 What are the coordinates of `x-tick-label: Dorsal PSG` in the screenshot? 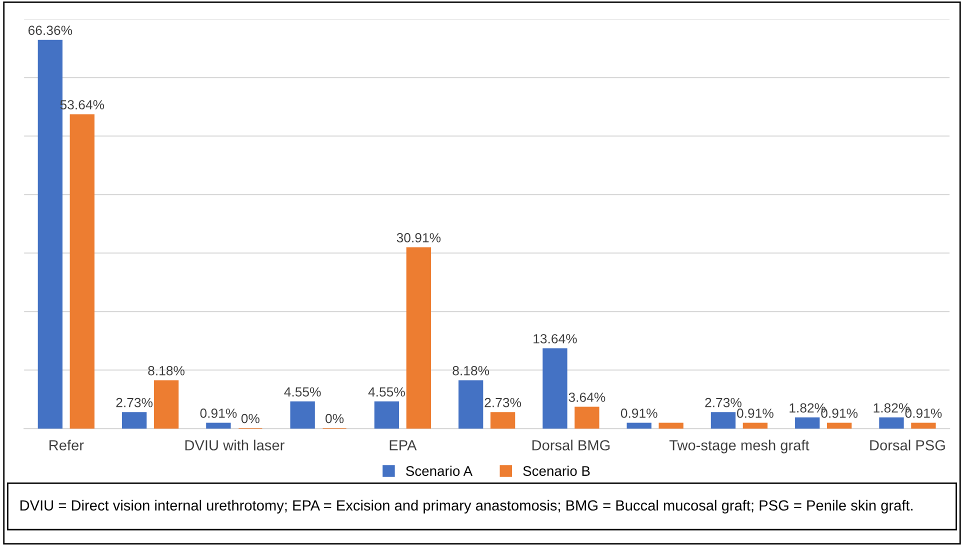 It's located at (907, 445).